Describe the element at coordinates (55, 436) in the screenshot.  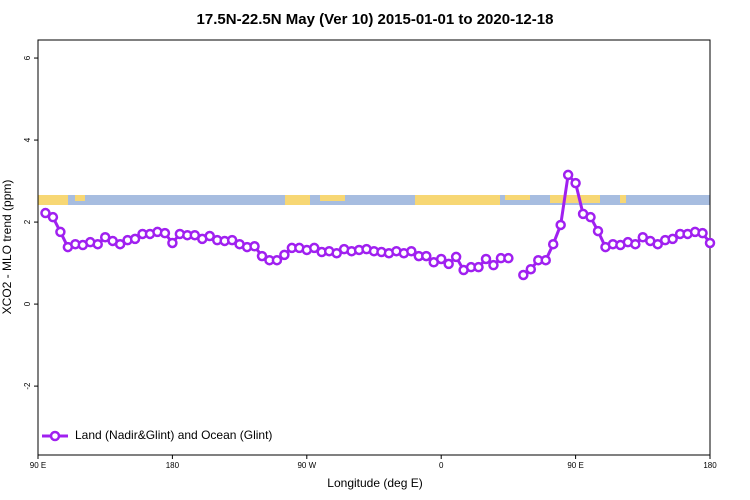
I see `legend-marker` at that location.